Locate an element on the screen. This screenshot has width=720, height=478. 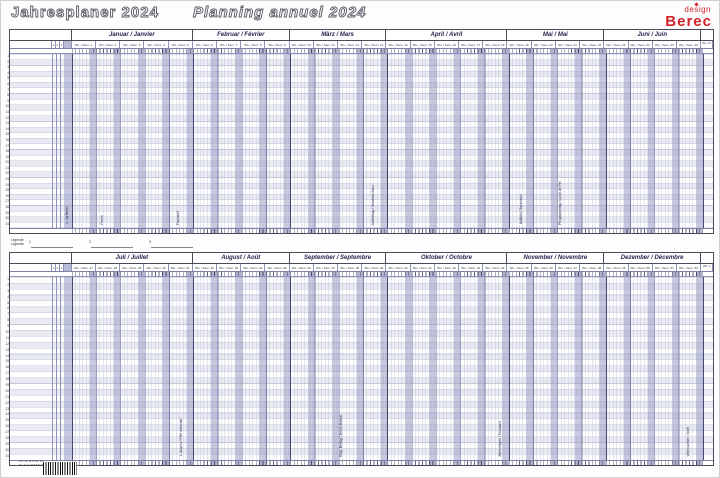
week-header: Wo. / Sem. 16 is located at coordinates (447, 44).